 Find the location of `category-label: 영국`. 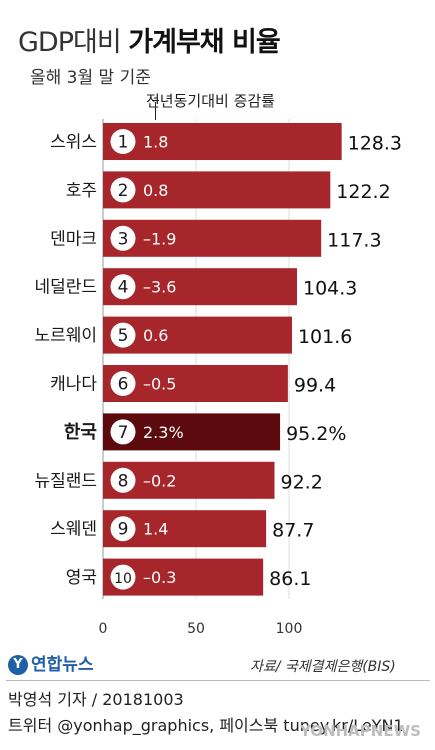

category-label: 영국 is located at coordinates (81, 578).